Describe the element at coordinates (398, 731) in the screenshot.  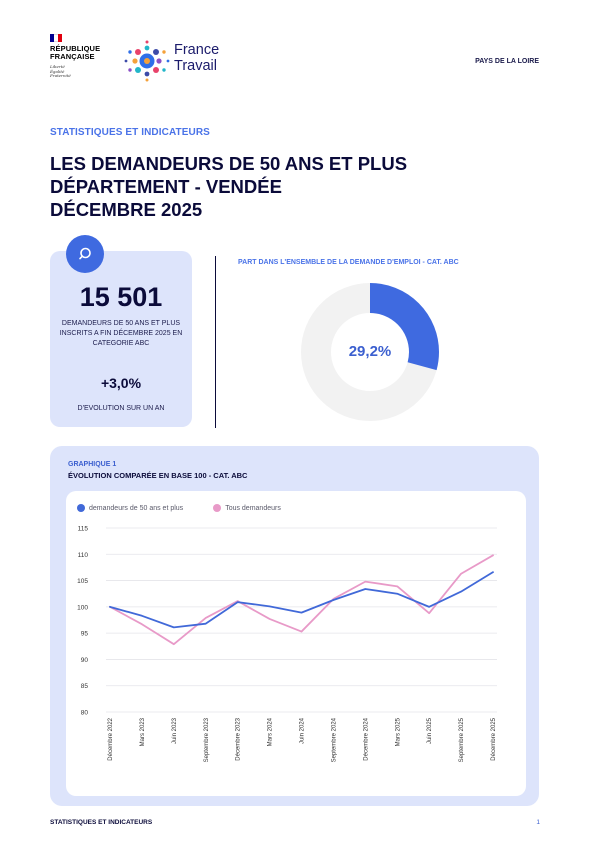
I see `x-tick-label: Mars 2025` at that location.